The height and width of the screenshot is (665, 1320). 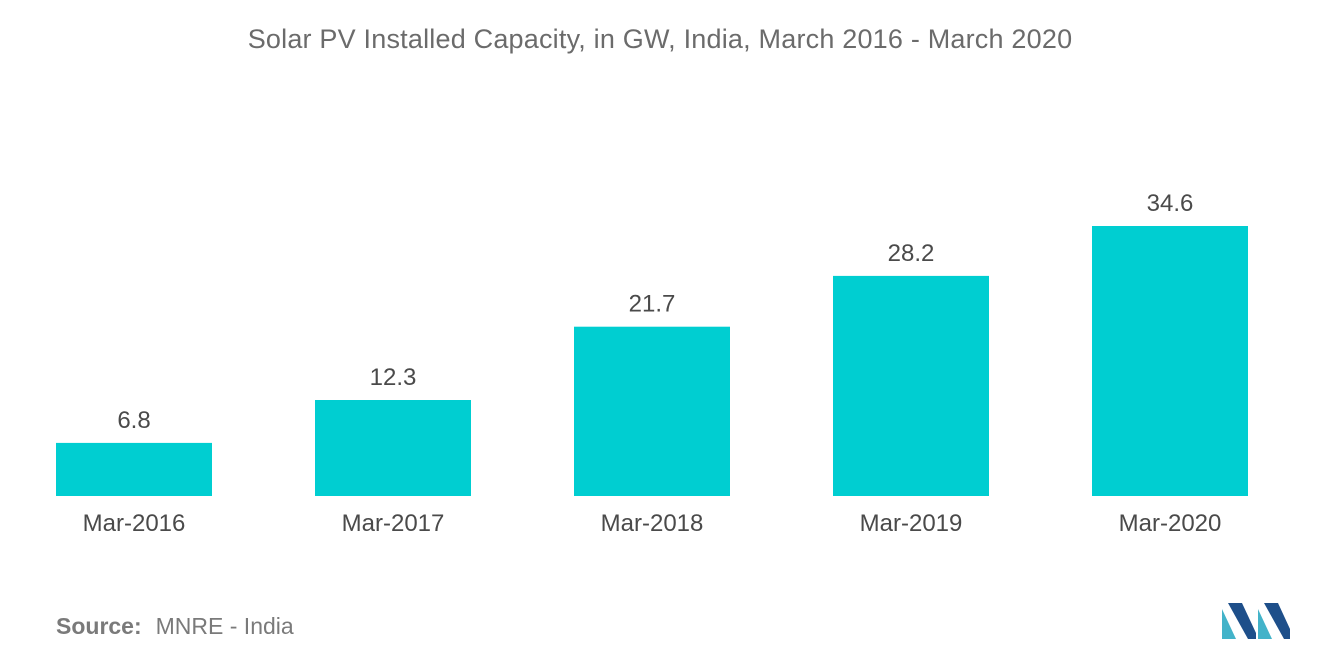 What do you see at coordinates (652, 411) in the screenshot?
I see `bar-mar-2018` at bounding box center [652, 411].